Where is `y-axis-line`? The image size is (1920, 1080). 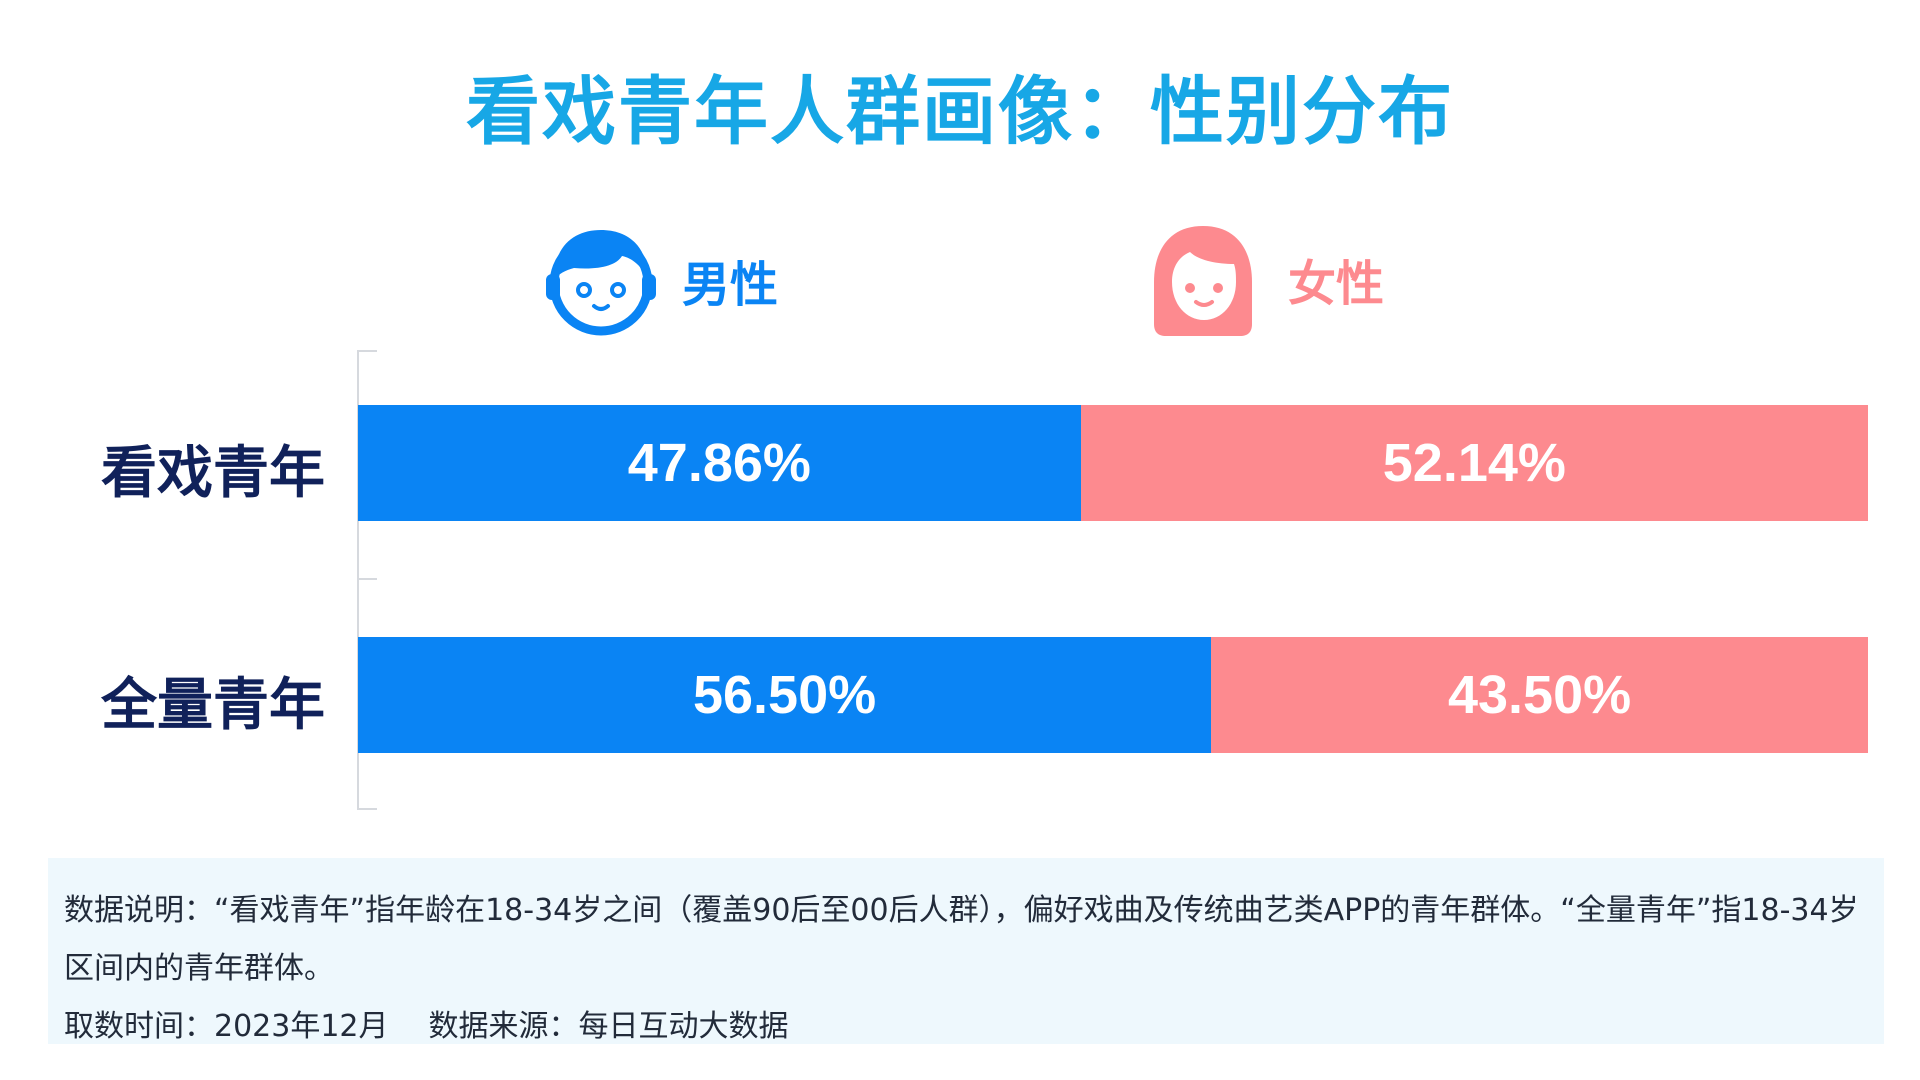
y-axis-line is located at coordinates (358, 580).